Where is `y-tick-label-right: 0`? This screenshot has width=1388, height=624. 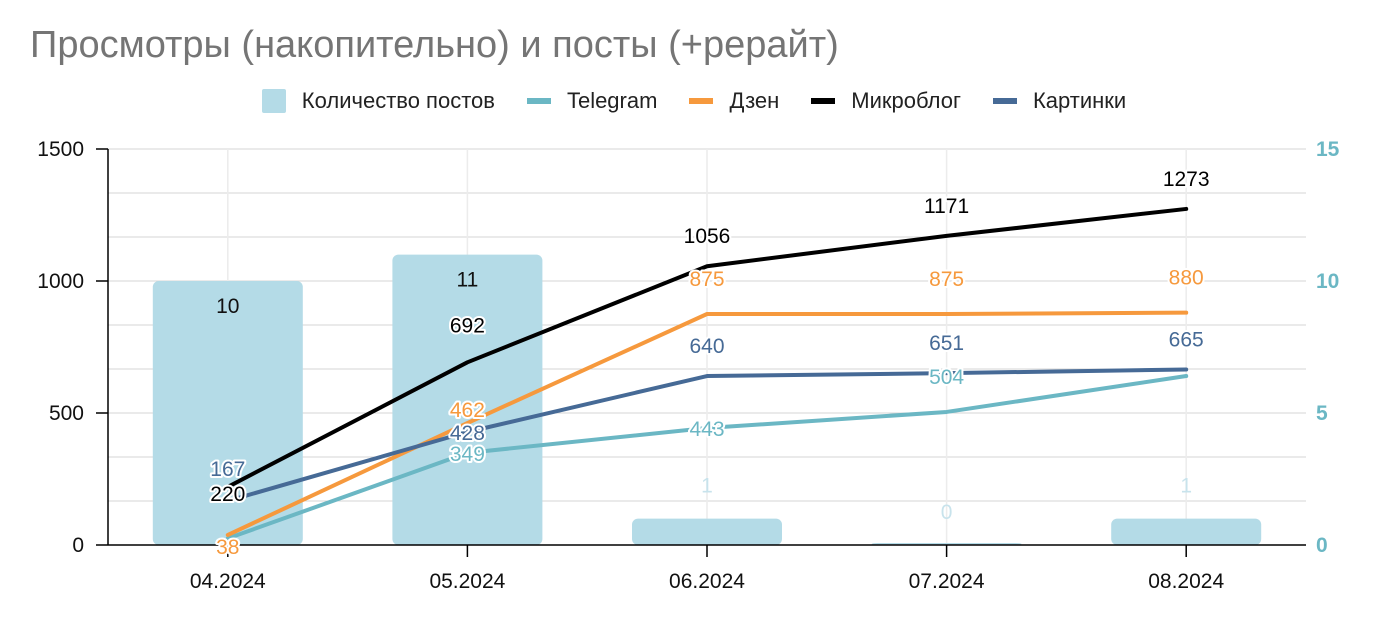
y-tick-label-right: 0 is located at coordinates (1322, 545).